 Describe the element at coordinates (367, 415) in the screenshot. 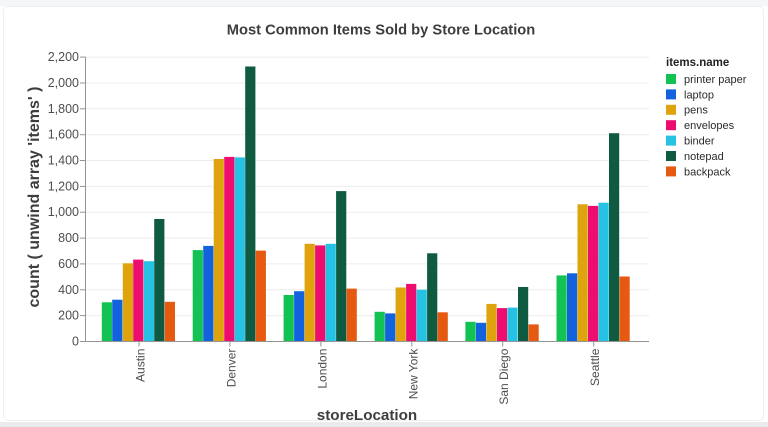

I see `svg-text: storeLocation` at that location.